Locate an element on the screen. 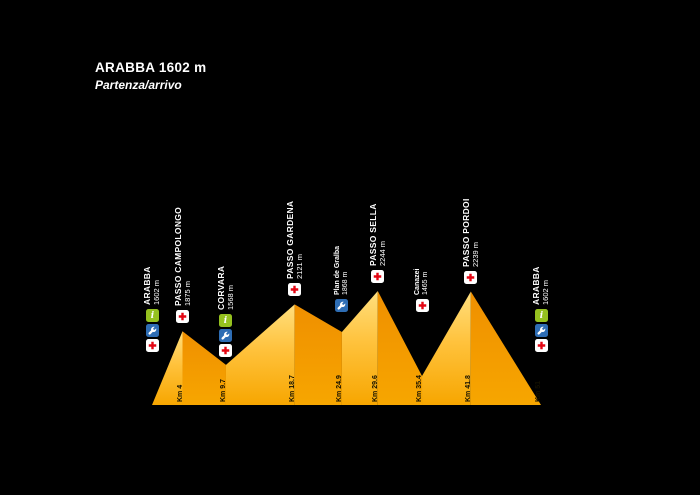 The image size is (700, 495). stop-altitude: 1875 m is located at coordinates (187, 293).